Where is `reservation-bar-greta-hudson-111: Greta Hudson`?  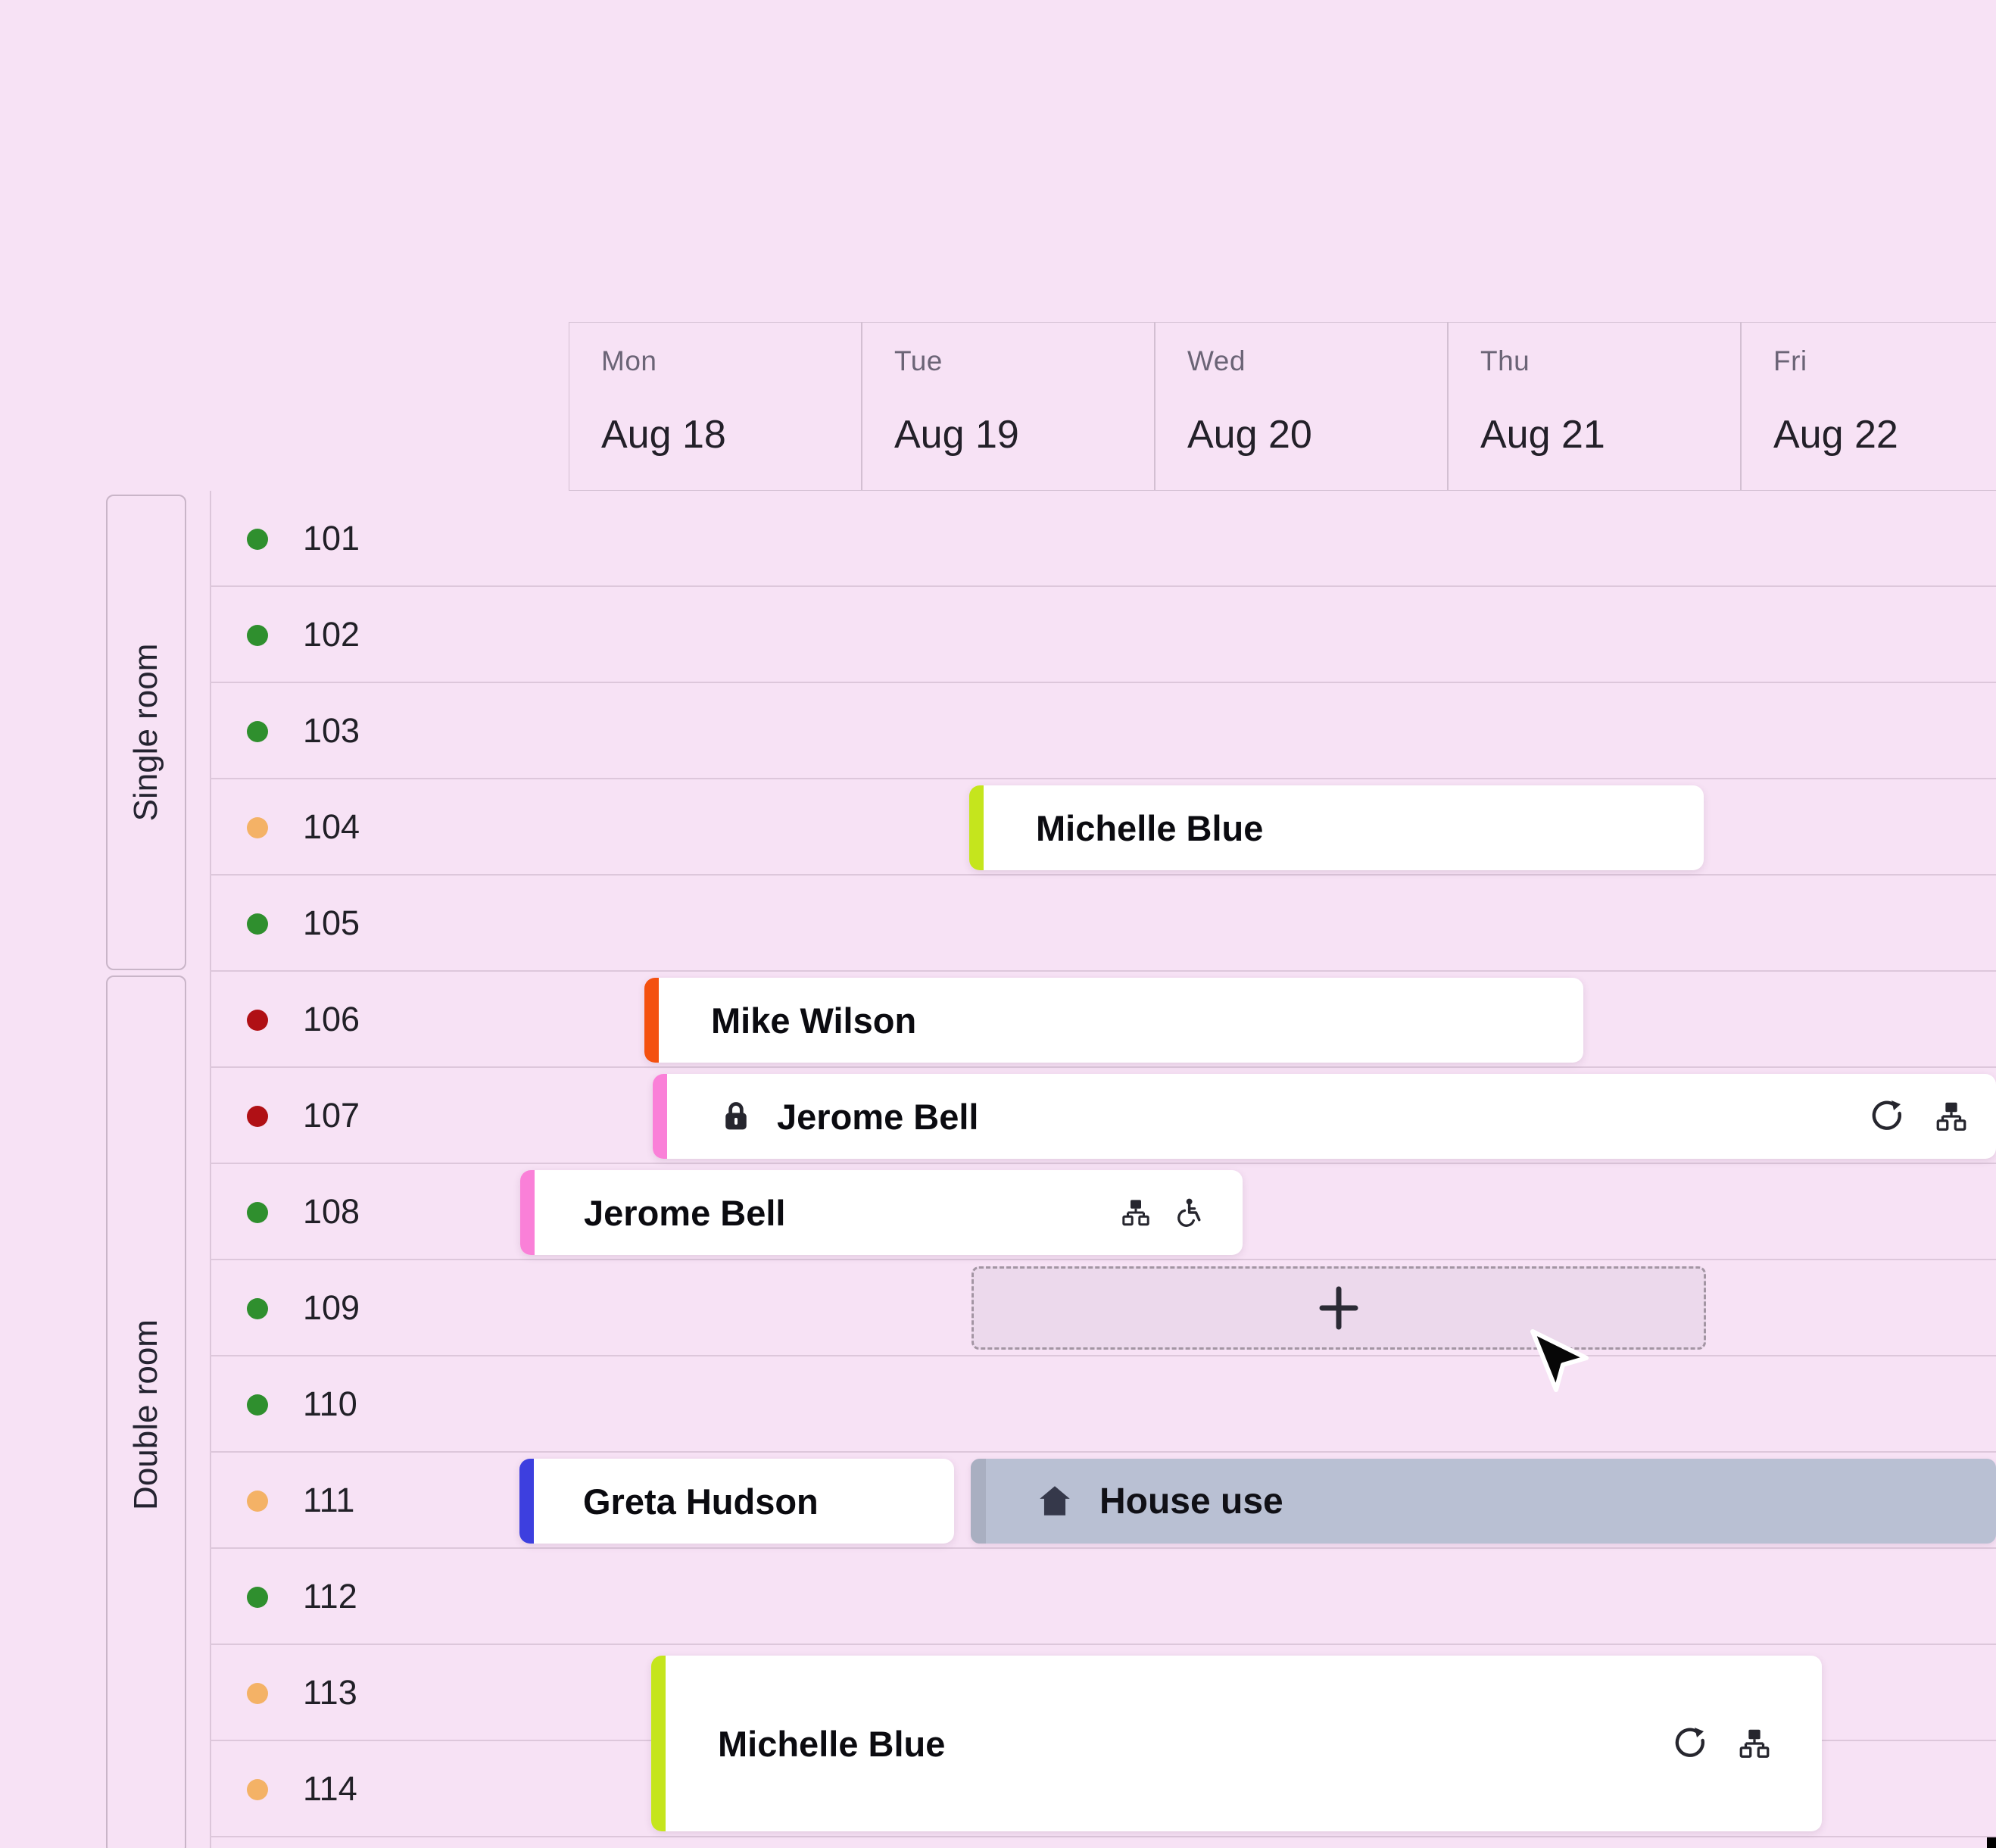
reservation-bar-greta-hudson-111: Greta Hudson is located at coordinates (737, 1501).